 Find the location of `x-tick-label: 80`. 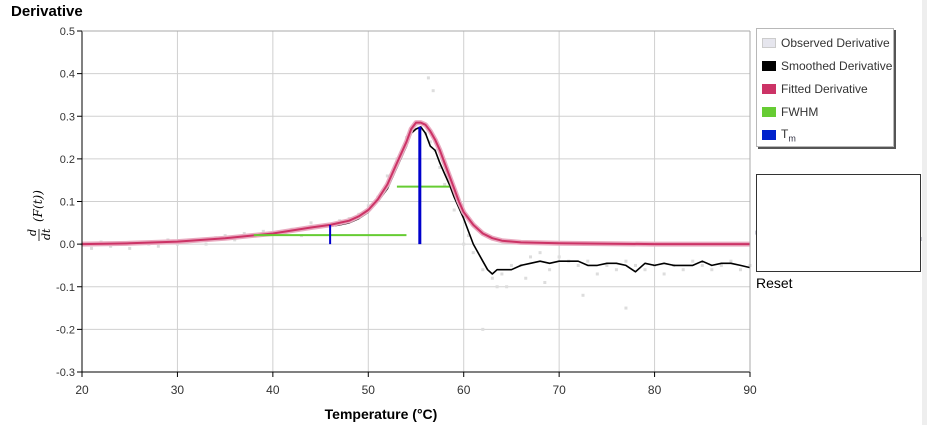

x-tick-label: 80 is located at coordinates (655, 390).